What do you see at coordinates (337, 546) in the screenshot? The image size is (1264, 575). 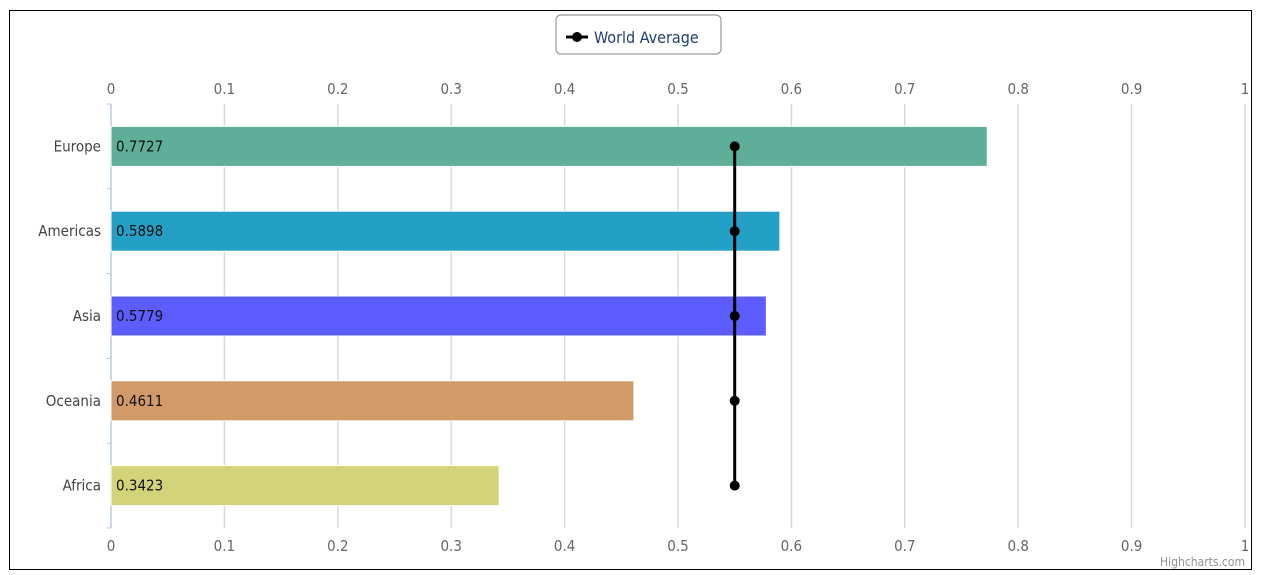 I see `x-tick-label-bottom: 0.2` at bounding box center [337, 546].